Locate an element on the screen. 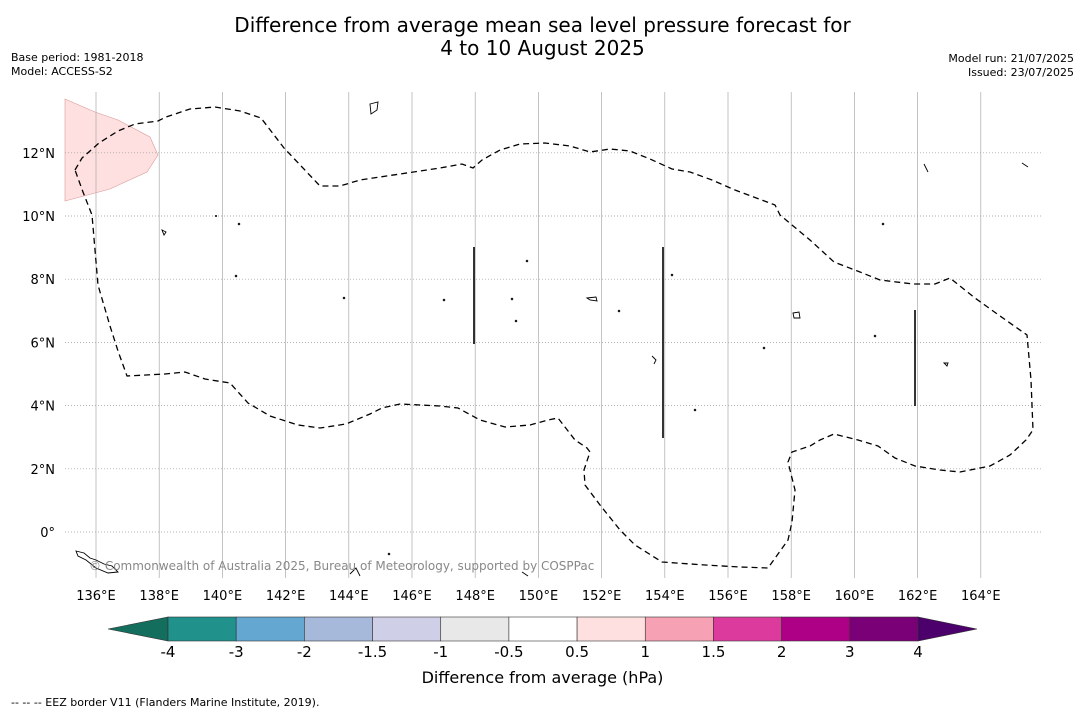 This screenshot has height=713, width=1085. colorbar-tick-label: 1.5 is located at coordinates (713, 652).